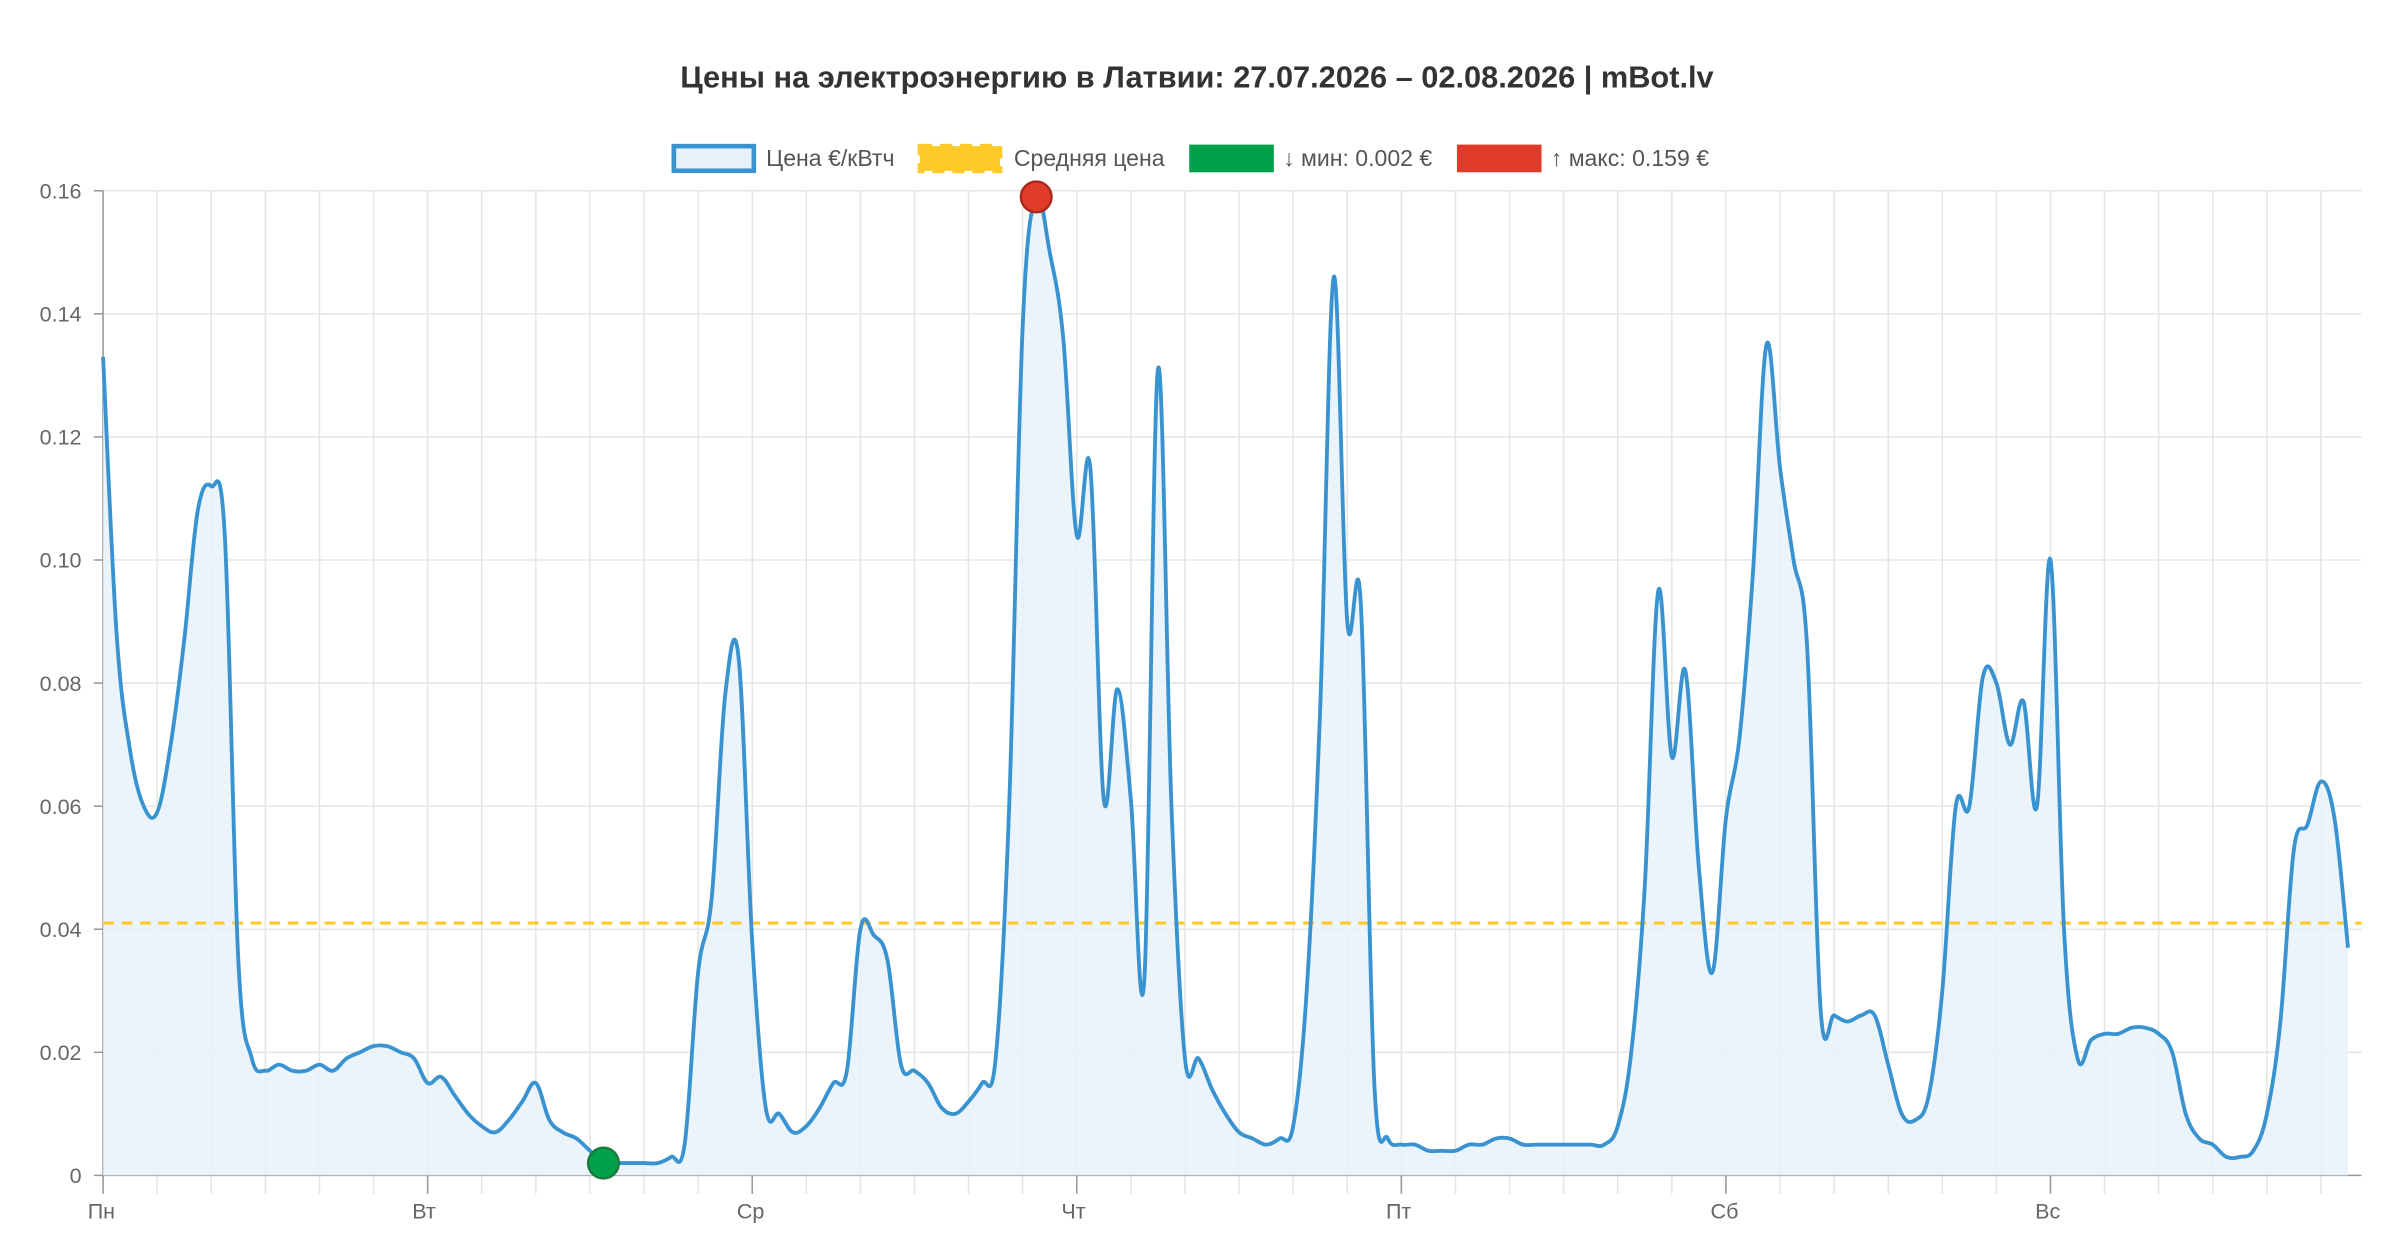  What do you see at coordinates (101, 1211) in the screenshot?
I see `x-tick-label: Пн` at bounding box center [101, 1211].